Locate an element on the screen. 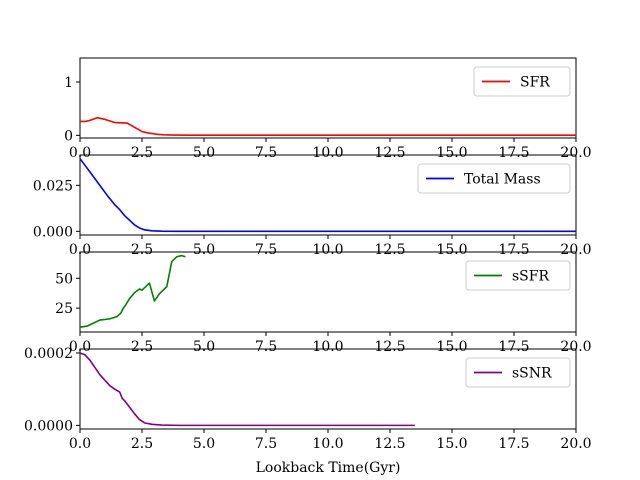  legend-label: SFR is located at coordinates (535, 83).